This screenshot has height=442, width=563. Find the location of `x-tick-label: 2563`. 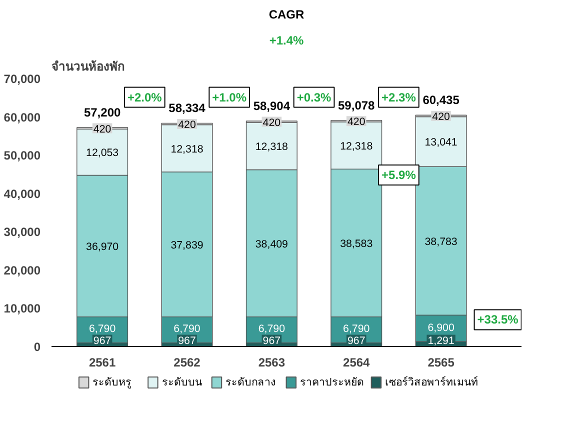

x-tick-label: 2563 is located at coordinates (272, 363).